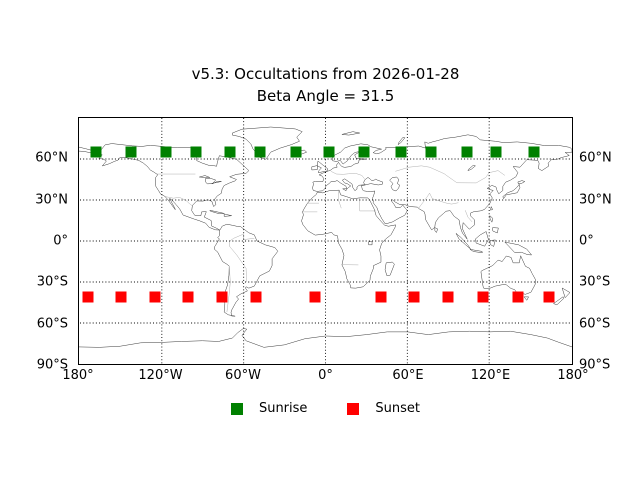  What do you see at coordinates (325, 74) in the screenshot?
I see `chart-title-line1: v5.3: Occultations from 2026-01-28` at bounding box center [325, 74].